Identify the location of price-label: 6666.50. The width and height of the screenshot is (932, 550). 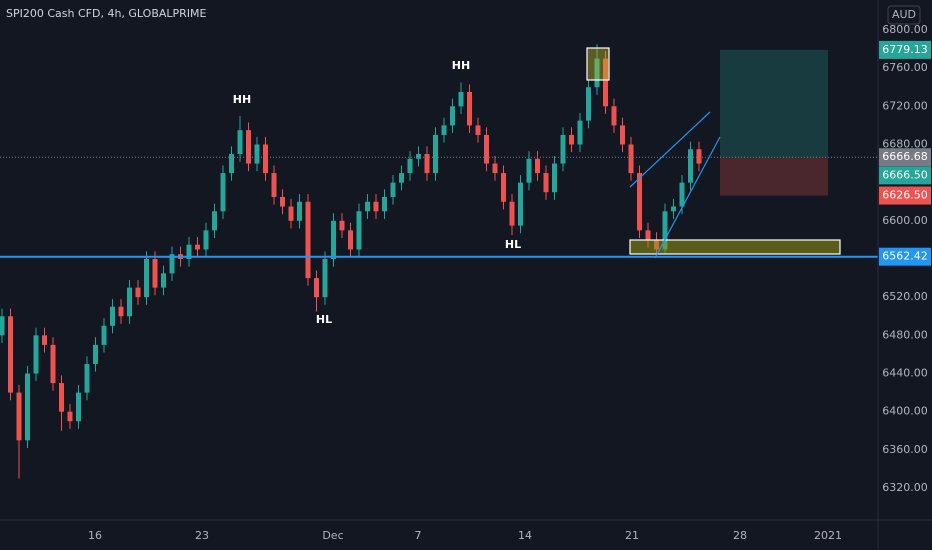
(905, 174).